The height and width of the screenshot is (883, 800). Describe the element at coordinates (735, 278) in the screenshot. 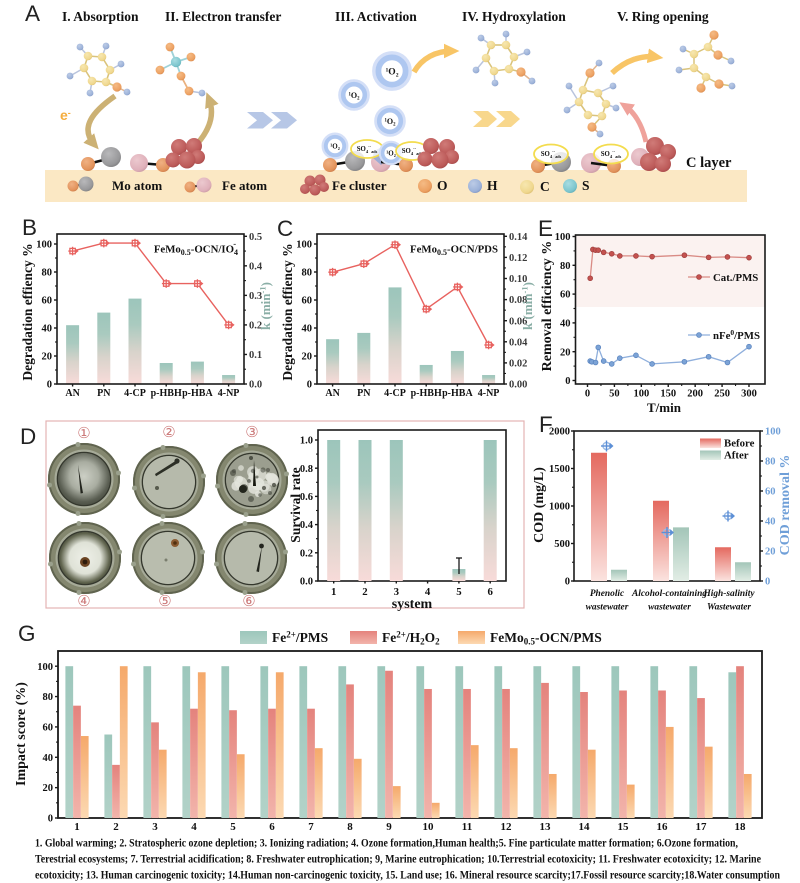

I see `svg-text: Cat./PMS` at that location.